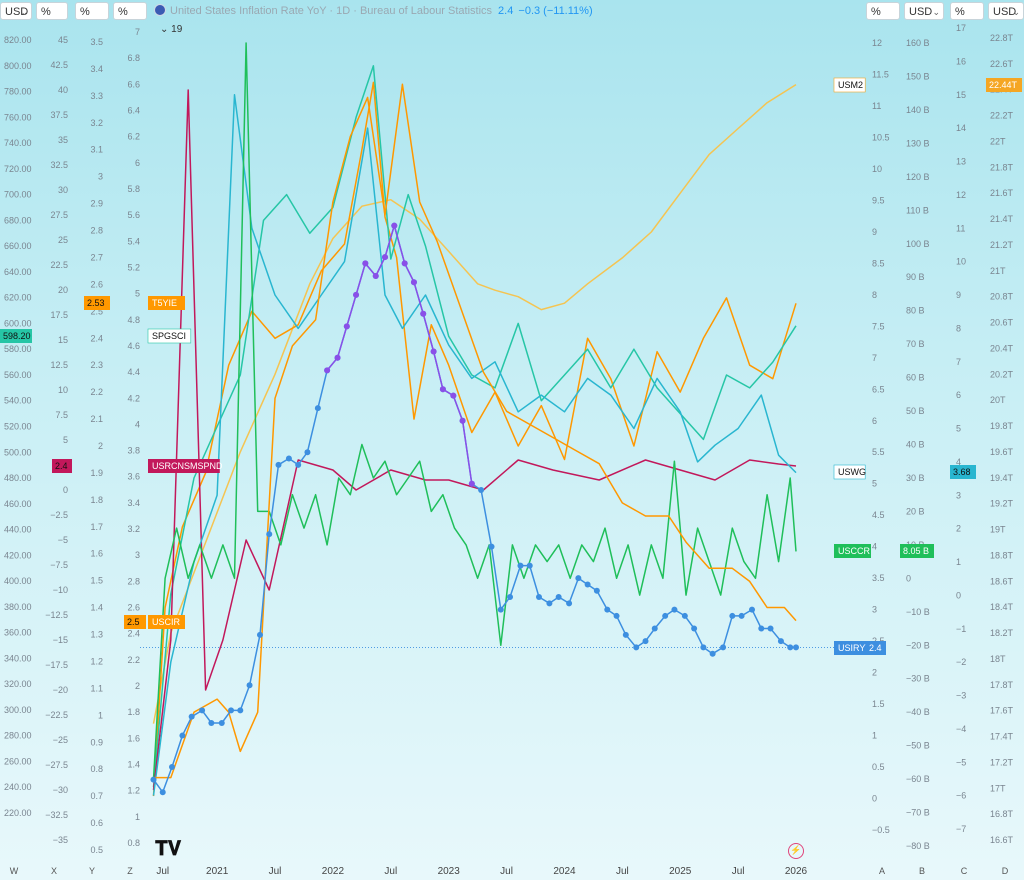 Image resolution: width=1024 pixels, height=880 pixels. I want to click on unit-label: USD, so click(1005, 12).